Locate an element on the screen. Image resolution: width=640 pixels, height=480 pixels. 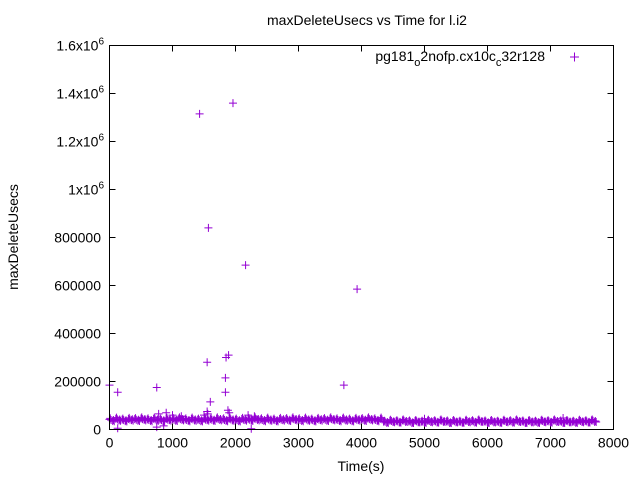
y-tick-label: 1.4x106 is located at coordinates (80, 93).